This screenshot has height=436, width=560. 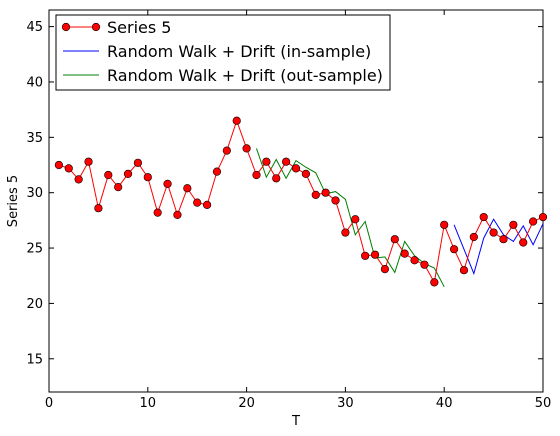 What do you see at coordinates (245, 75) in the screenshot?
I see `legend-label: Random Walk + Drift (out-sample)` at bounding box center [245, 75].